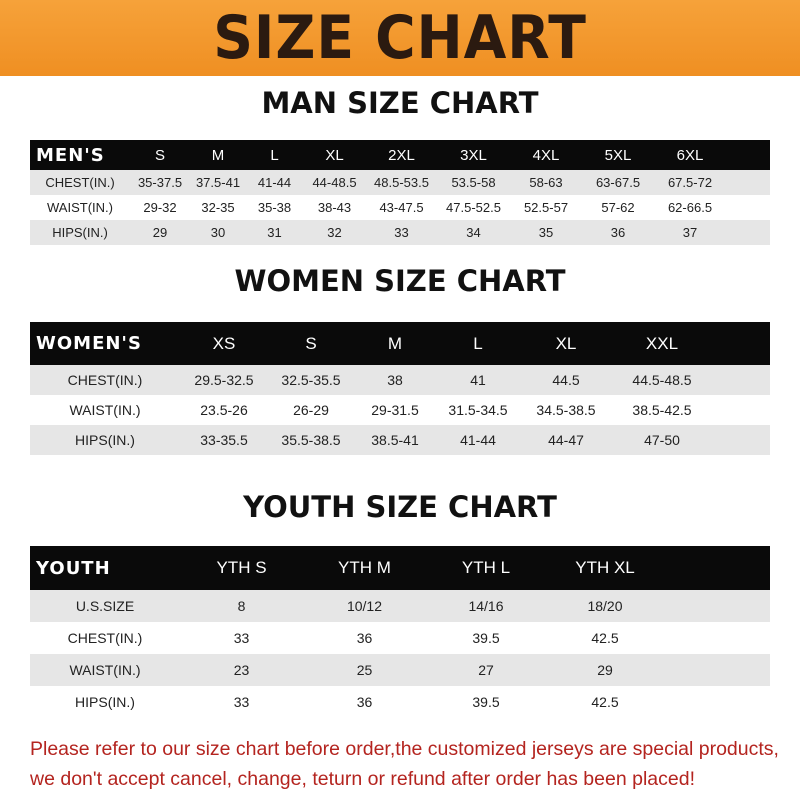 This screenshot has width=800, height=800. Describe the element at coordinates (546, 207) in the screenshot. I see `table-cell: 52.5-57` at that location.